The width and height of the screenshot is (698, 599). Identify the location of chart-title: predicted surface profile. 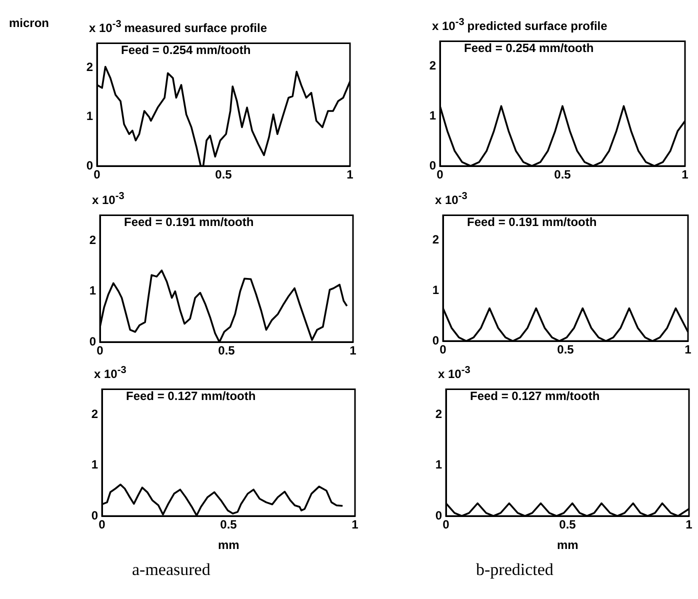
(537, 26).